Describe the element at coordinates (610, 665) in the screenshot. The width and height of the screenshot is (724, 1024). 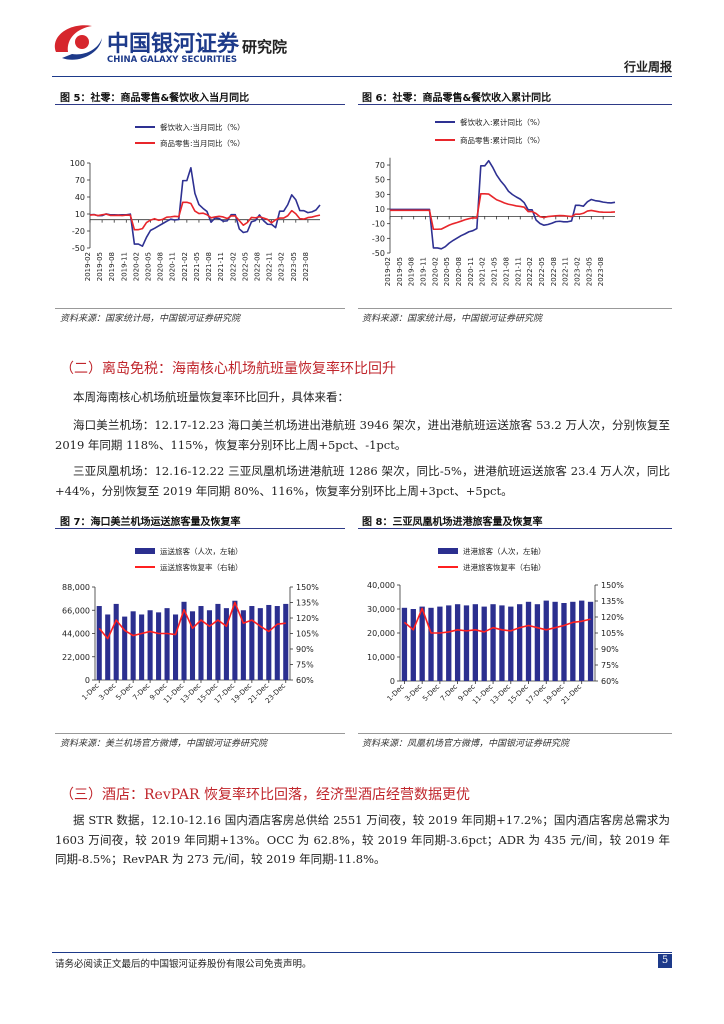
I see `y2-tick-label: 75%` at that location.